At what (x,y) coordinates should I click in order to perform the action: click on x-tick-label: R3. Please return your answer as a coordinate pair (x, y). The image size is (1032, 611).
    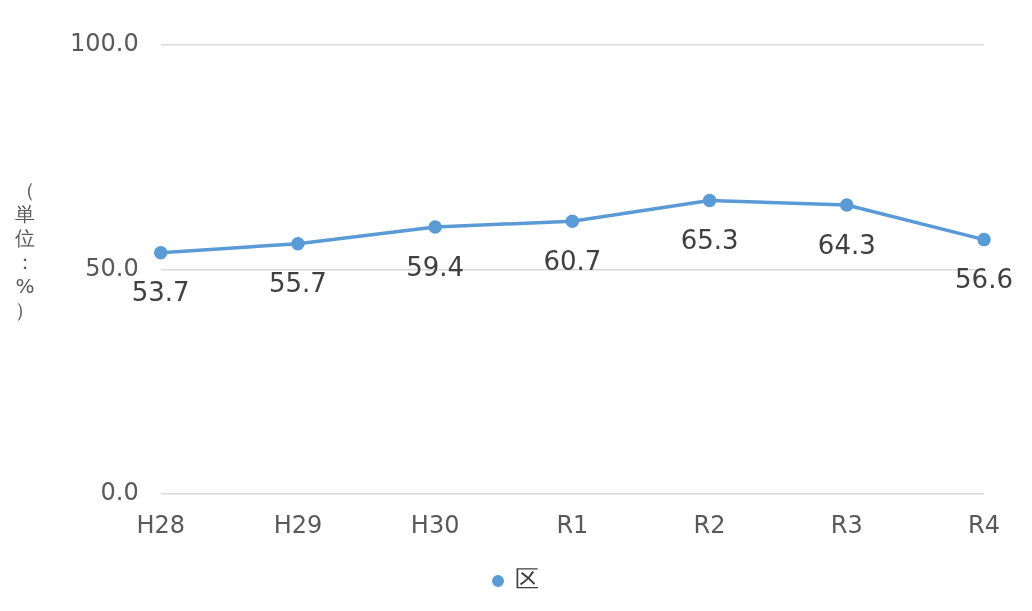
    Looking at the image, I should click on (846, 524).